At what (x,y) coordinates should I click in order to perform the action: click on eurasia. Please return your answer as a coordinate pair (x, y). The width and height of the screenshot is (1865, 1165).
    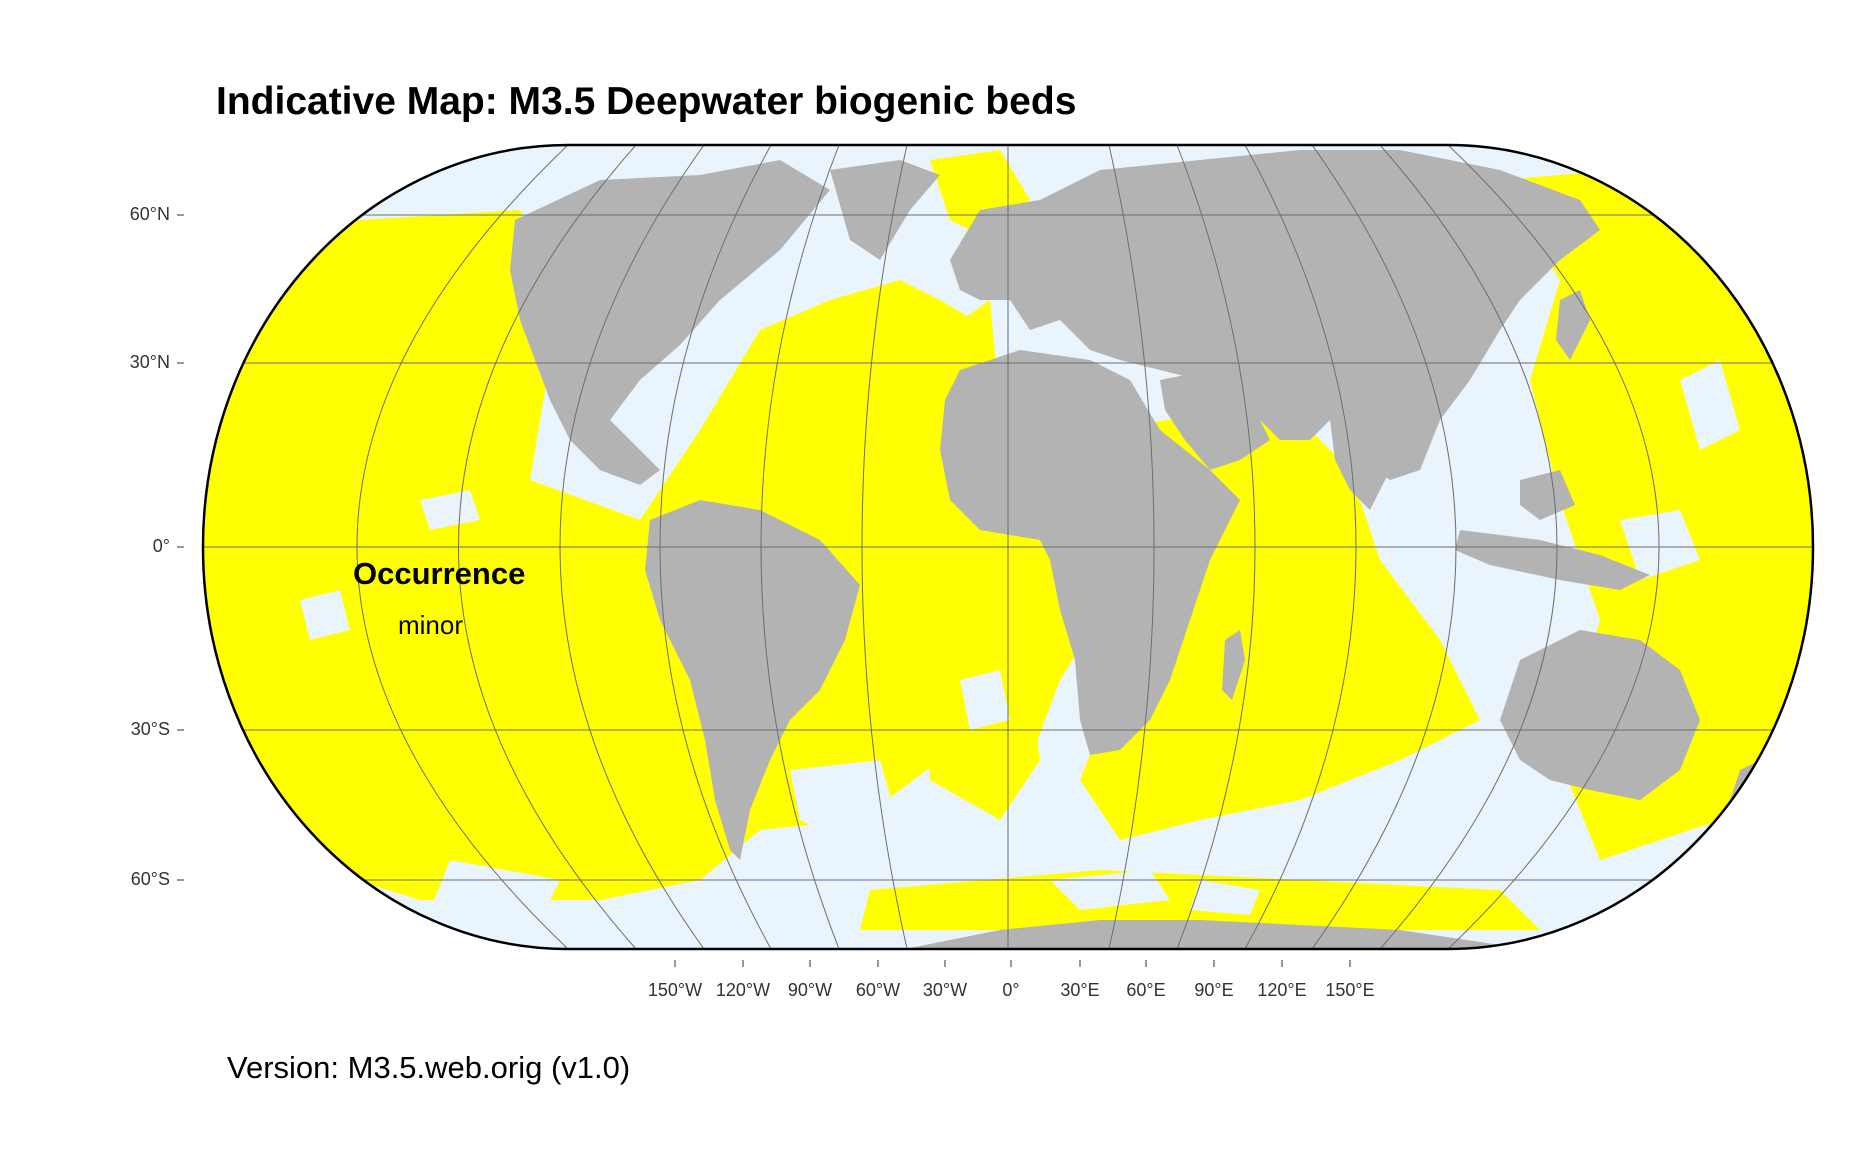
    Looking at the image, I should click on (1275, 315).